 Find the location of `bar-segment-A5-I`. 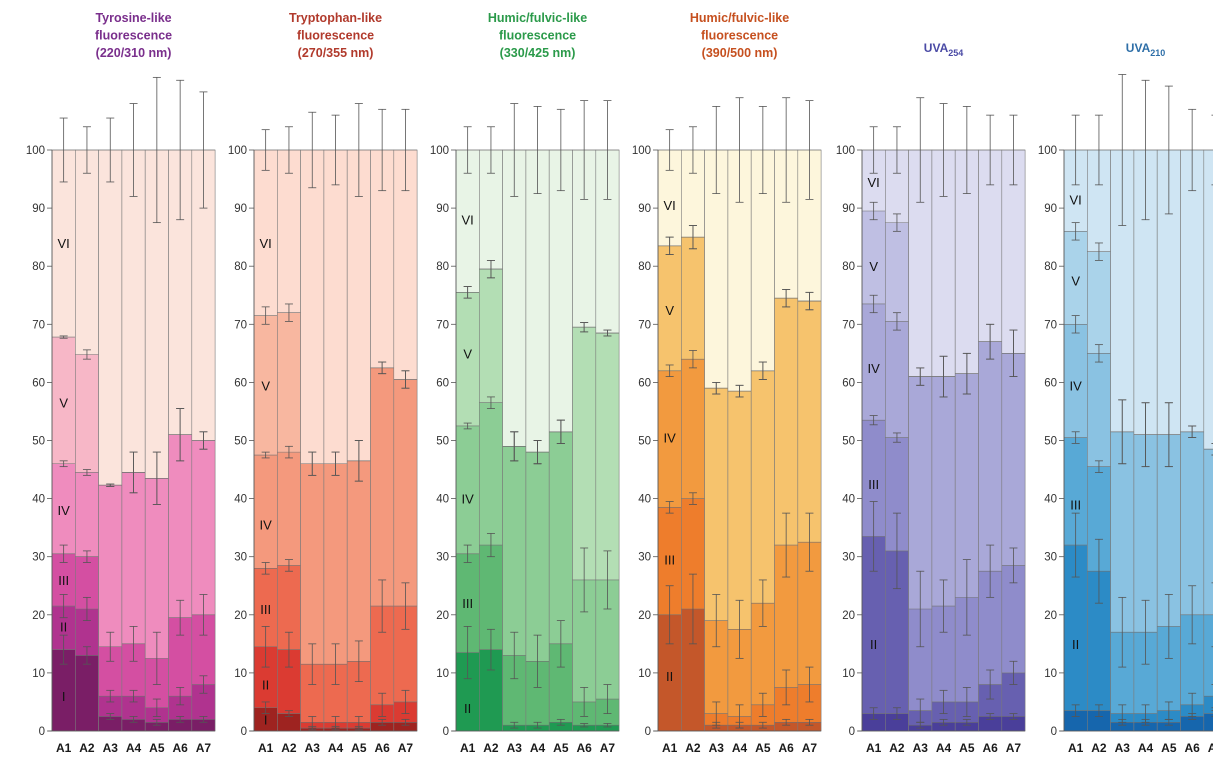

bar-segment-A5-I is located at coordinates (967, 726).